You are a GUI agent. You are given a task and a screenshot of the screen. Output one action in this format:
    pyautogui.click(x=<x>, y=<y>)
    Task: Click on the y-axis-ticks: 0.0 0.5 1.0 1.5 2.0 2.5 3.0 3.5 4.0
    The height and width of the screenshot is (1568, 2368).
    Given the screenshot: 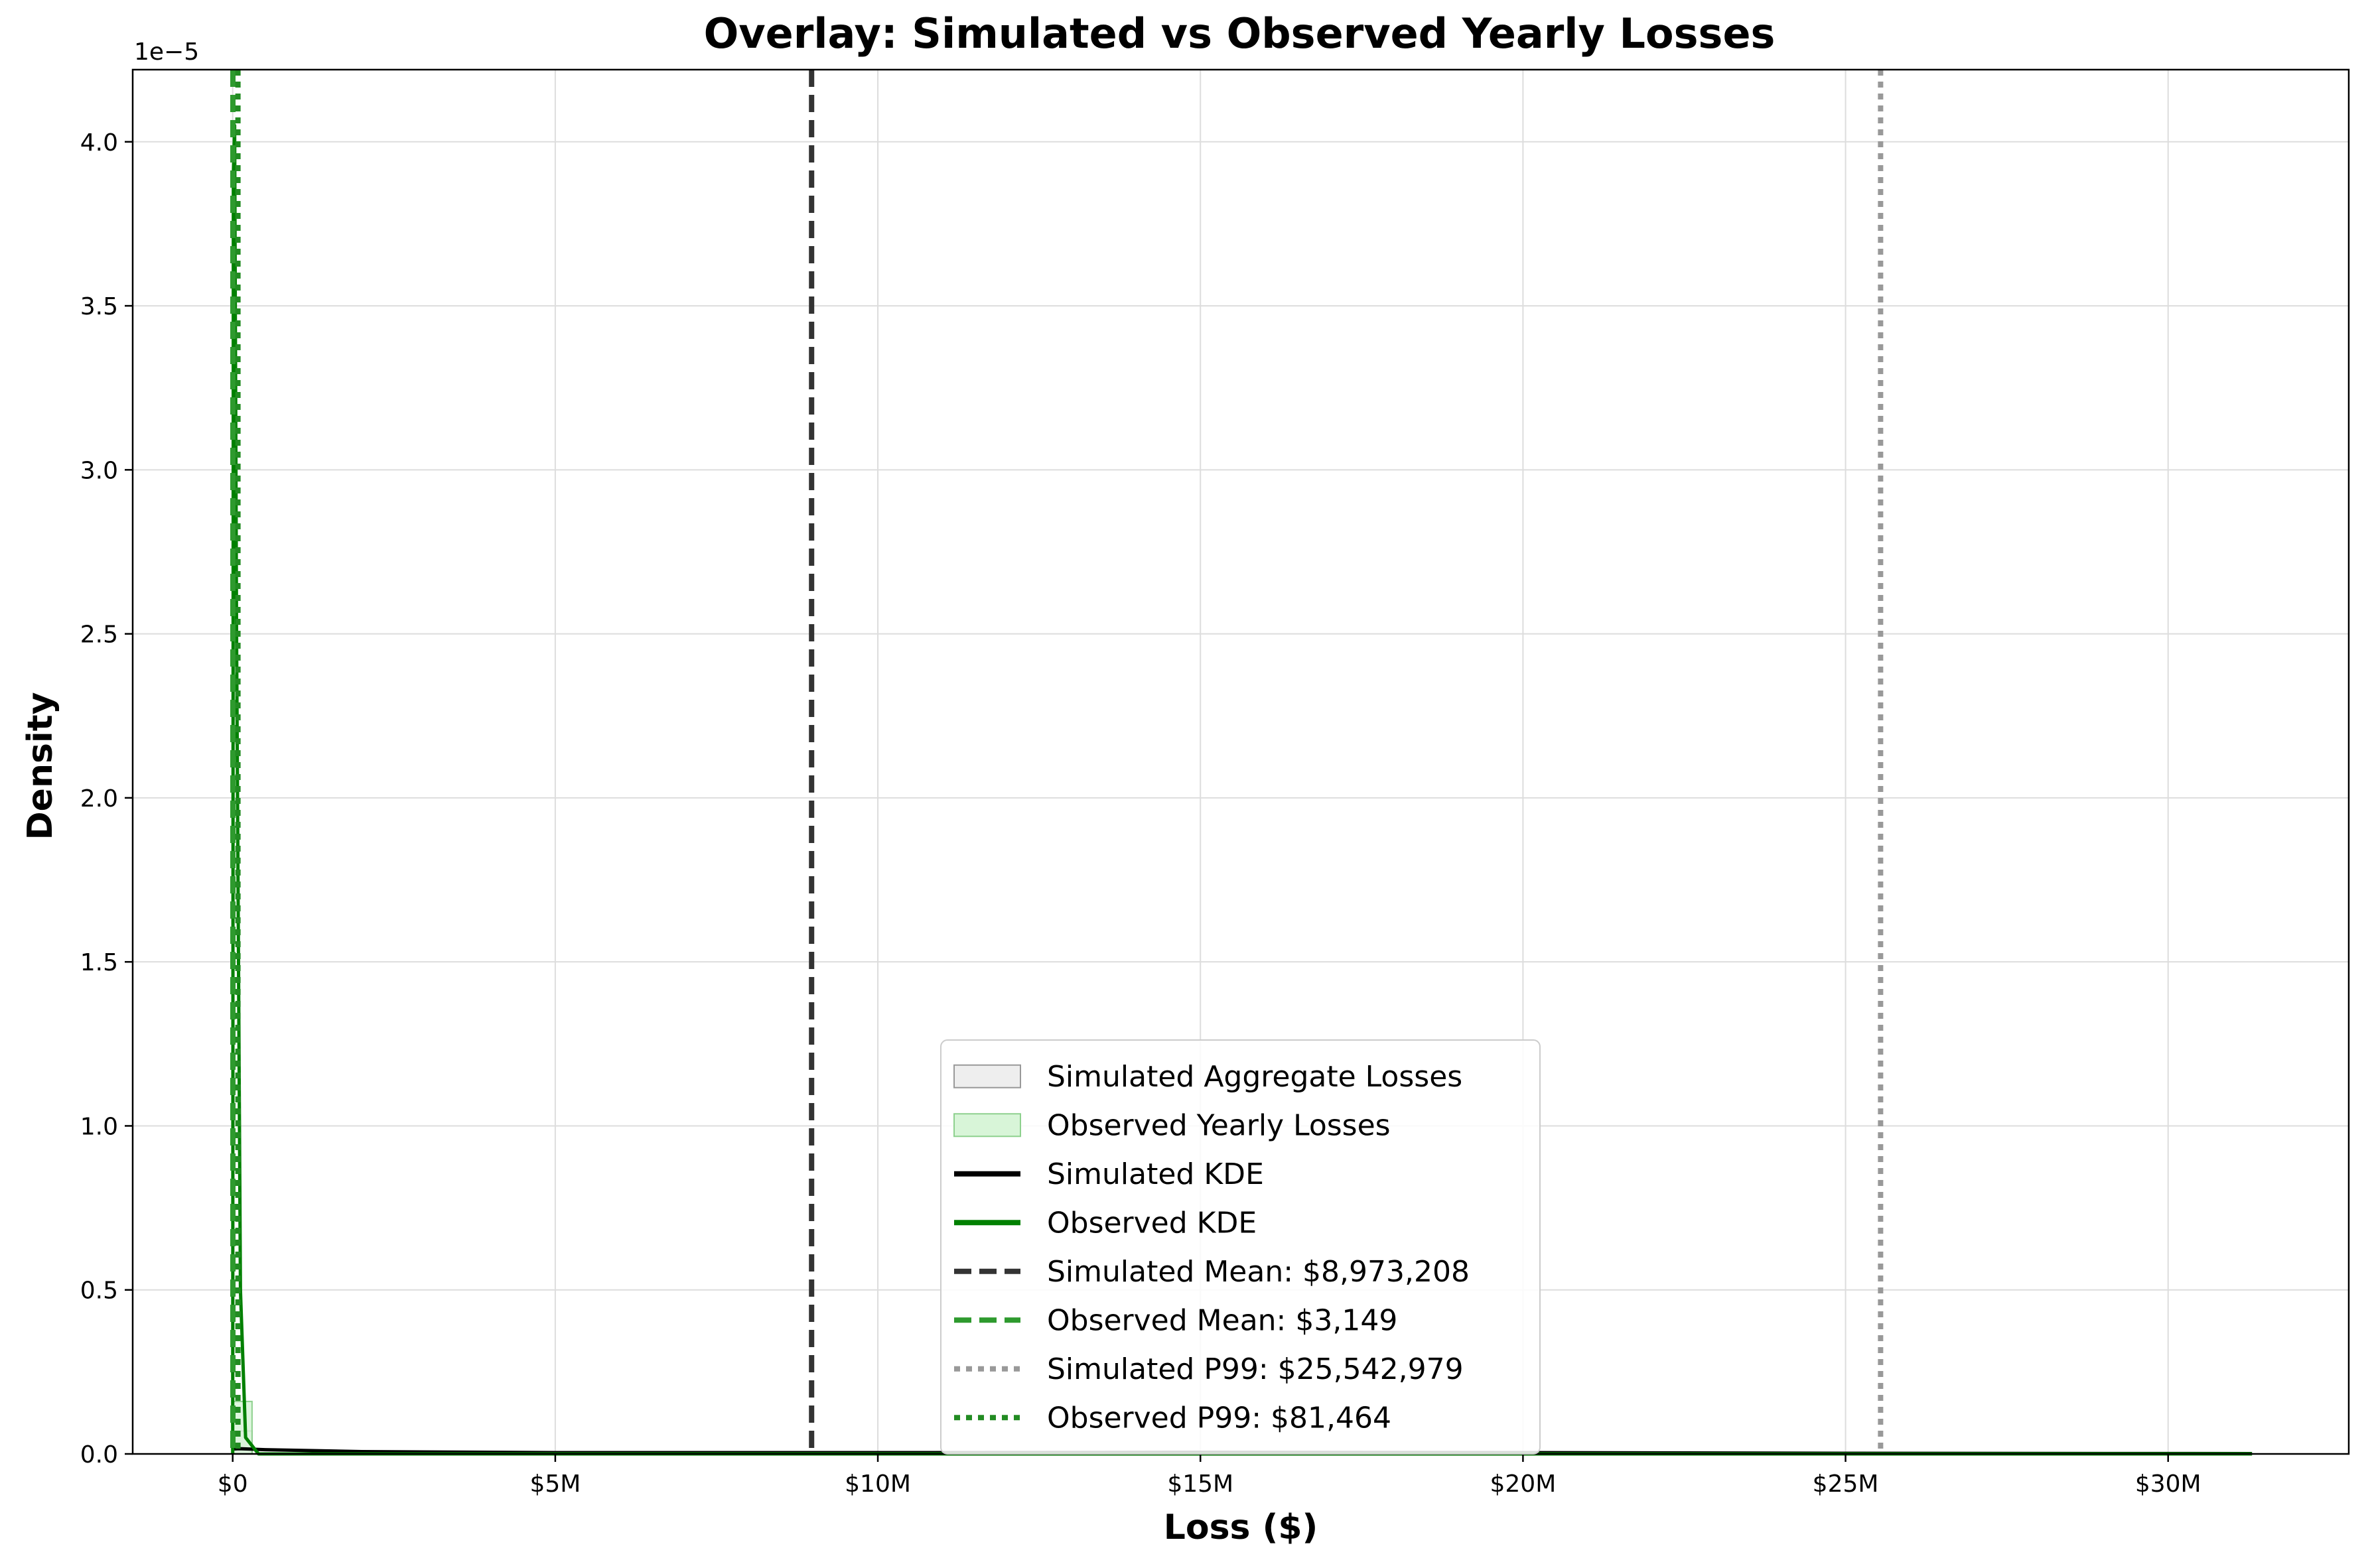 What is the action you would take?
    pyautogui.click(x=106, y=799)
    